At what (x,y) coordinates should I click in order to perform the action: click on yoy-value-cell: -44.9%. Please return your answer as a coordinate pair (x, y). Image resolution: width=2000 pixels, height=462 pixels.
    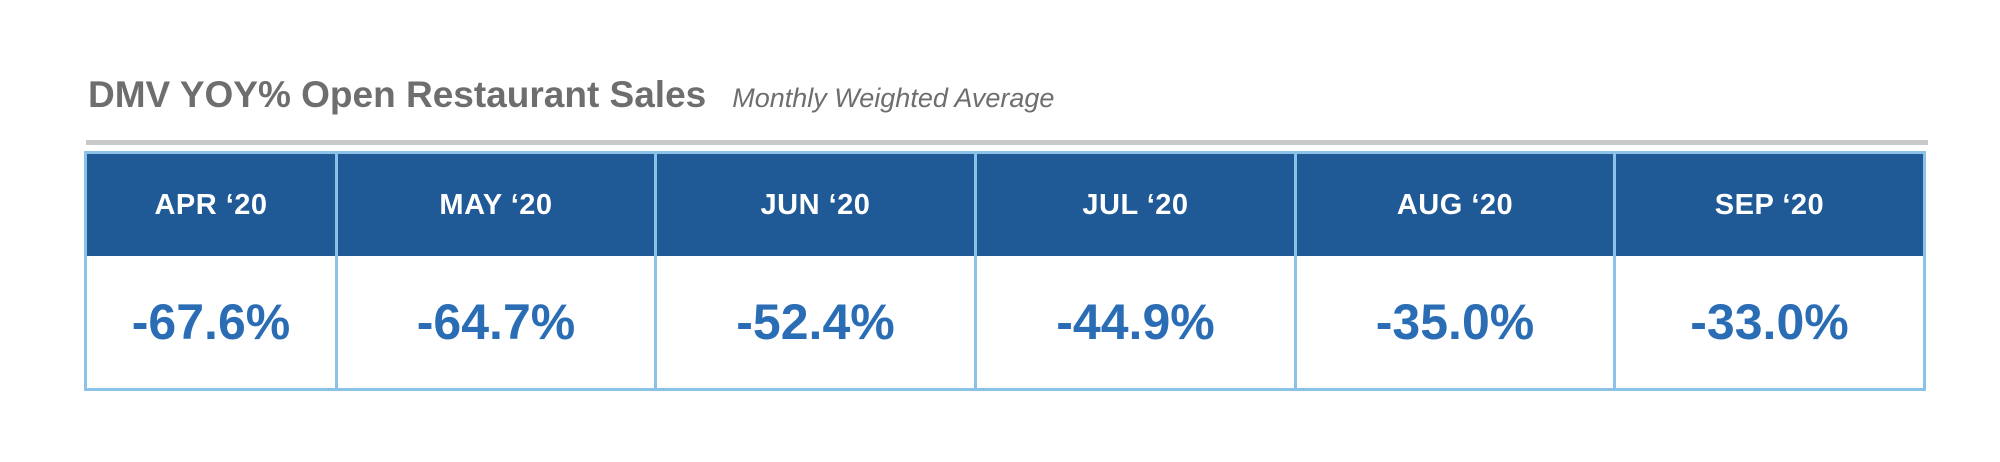
    Looking at the image, I should click on (1135, 322).